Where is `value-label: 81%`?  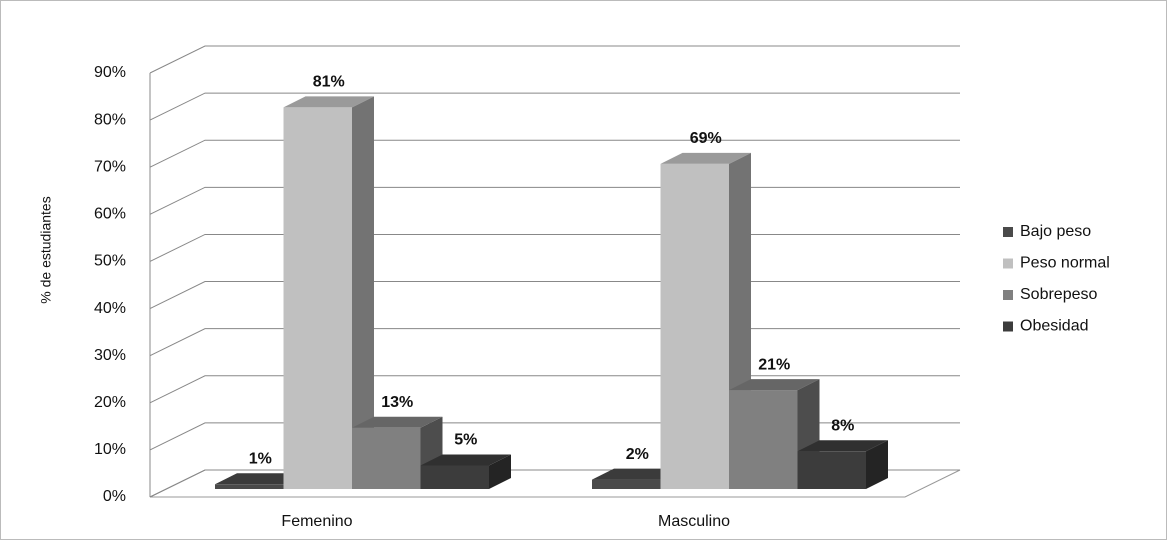
value-label: 81% is located at coordinates (329, 82).